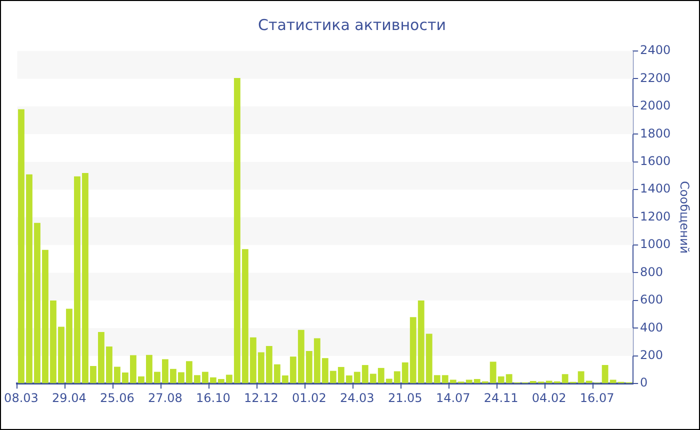  I want to click on y-tick-label: 600, so click(651, 299).